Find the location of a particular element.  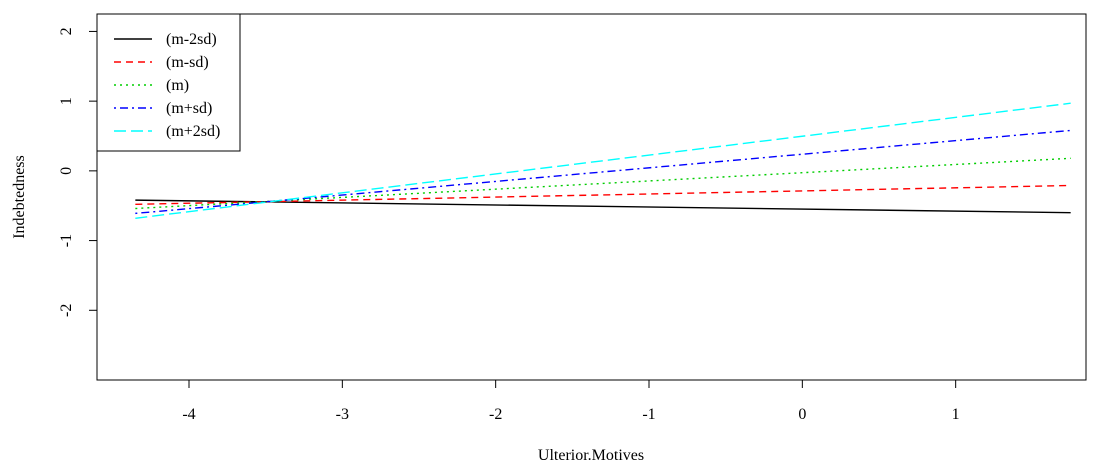

x-tick-label: -1 is located at coordinates (648, 414).